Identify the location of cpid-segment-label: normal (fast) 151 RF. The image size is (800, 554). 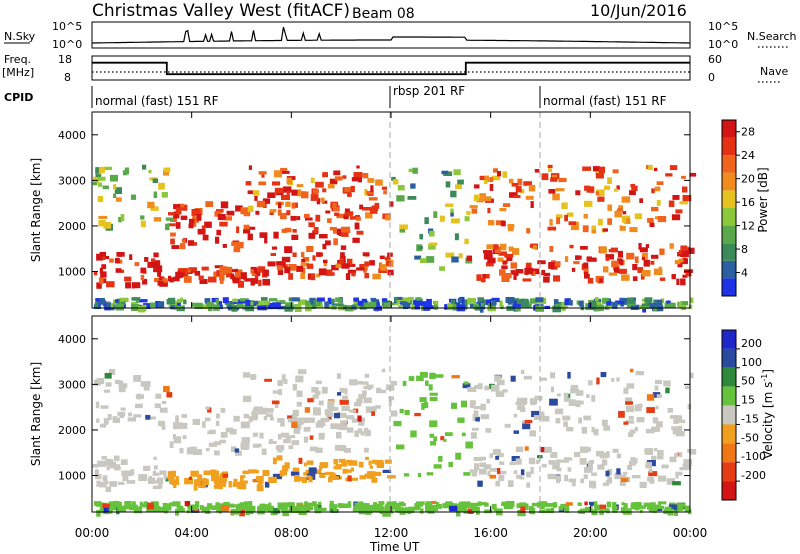
(157, 101).